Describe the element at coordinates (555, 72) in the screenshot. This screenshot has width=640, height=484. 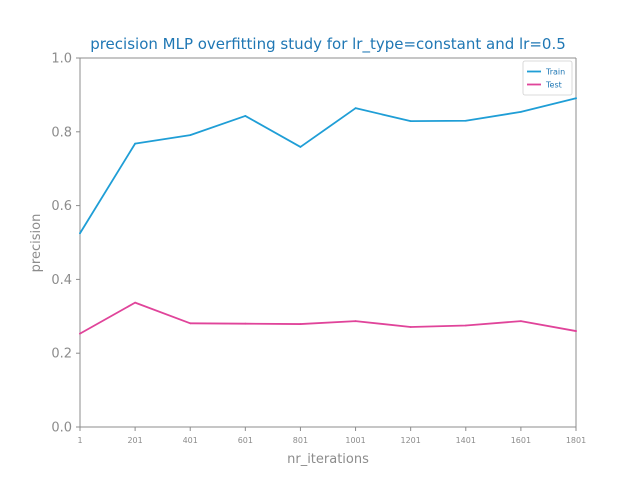
I see `legend-label-train: Train` at that location.